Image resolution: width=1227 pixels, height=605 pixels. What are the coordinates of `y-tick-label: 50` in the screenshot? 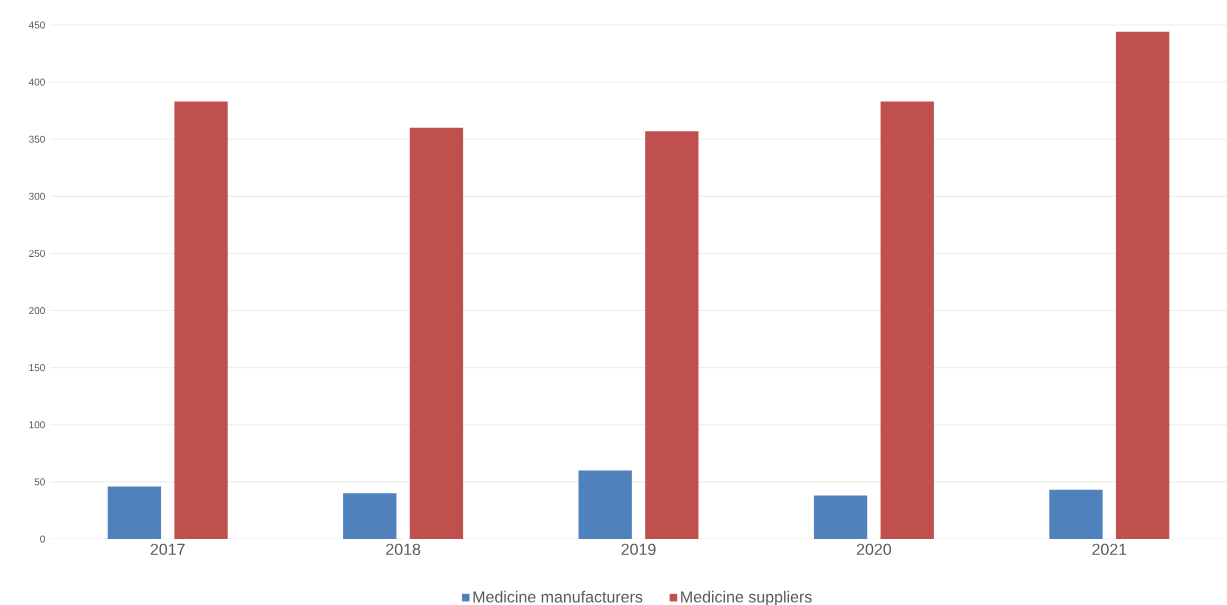 It's located at (39, 482).